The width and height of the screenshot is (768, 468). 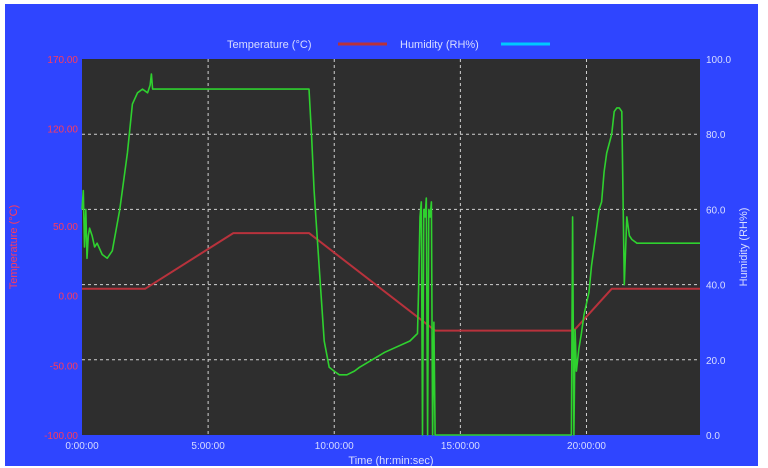 I want to click on right-axis-tick-label: 0.0, so click(x=713, y=436).